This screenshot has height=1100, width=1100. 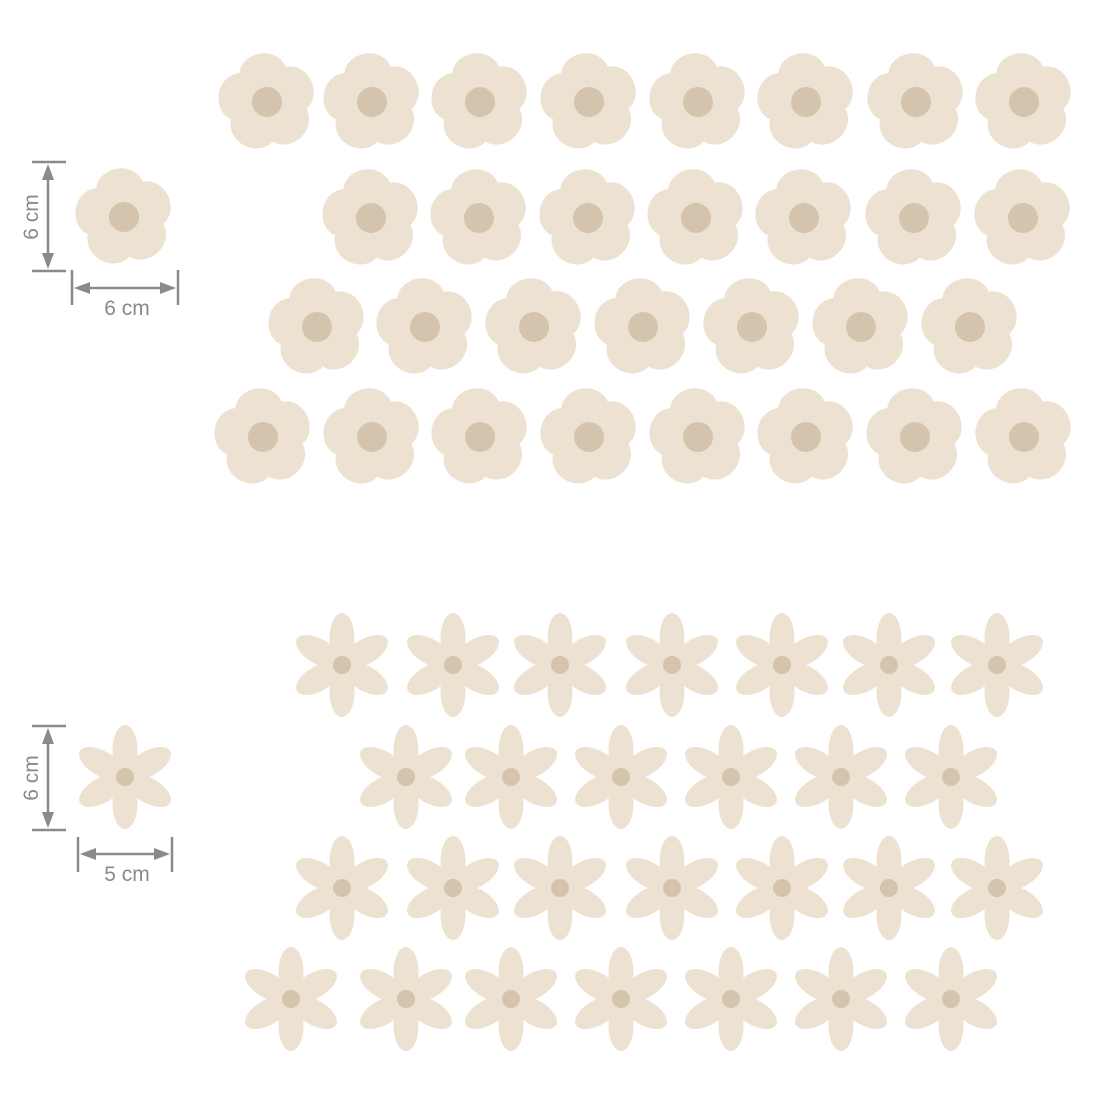 What do you see at coordinates (127, 308) in the screenshot?
I see `large-width-label: 6 cm` at bounding box center [127, 308].